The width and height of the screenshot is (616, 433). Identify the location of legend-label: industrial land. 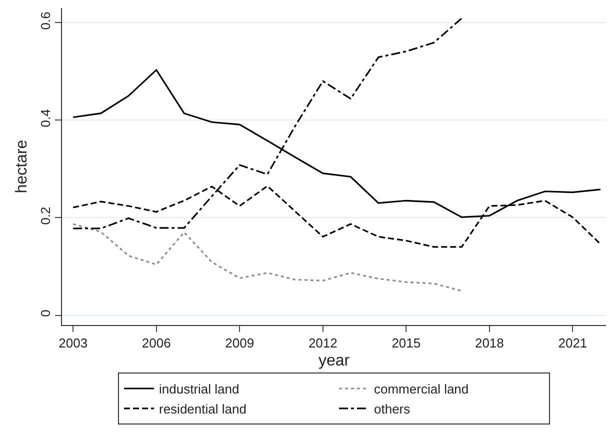
(199, 389).